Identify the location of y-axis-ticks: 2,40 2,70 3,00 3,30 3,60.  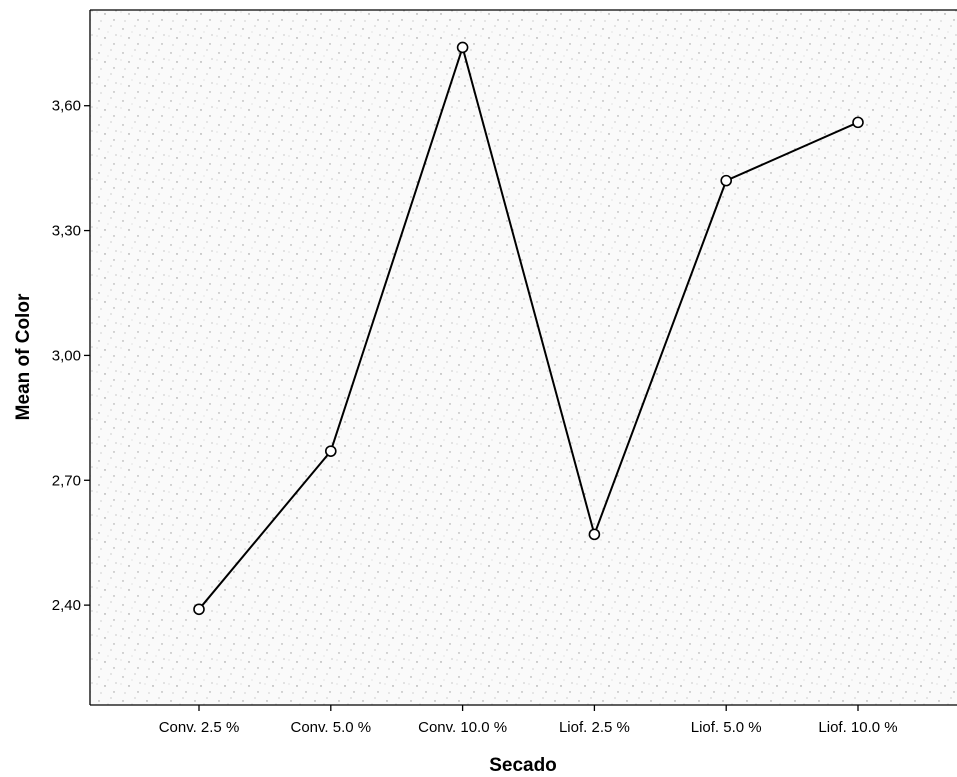
(71, 356).